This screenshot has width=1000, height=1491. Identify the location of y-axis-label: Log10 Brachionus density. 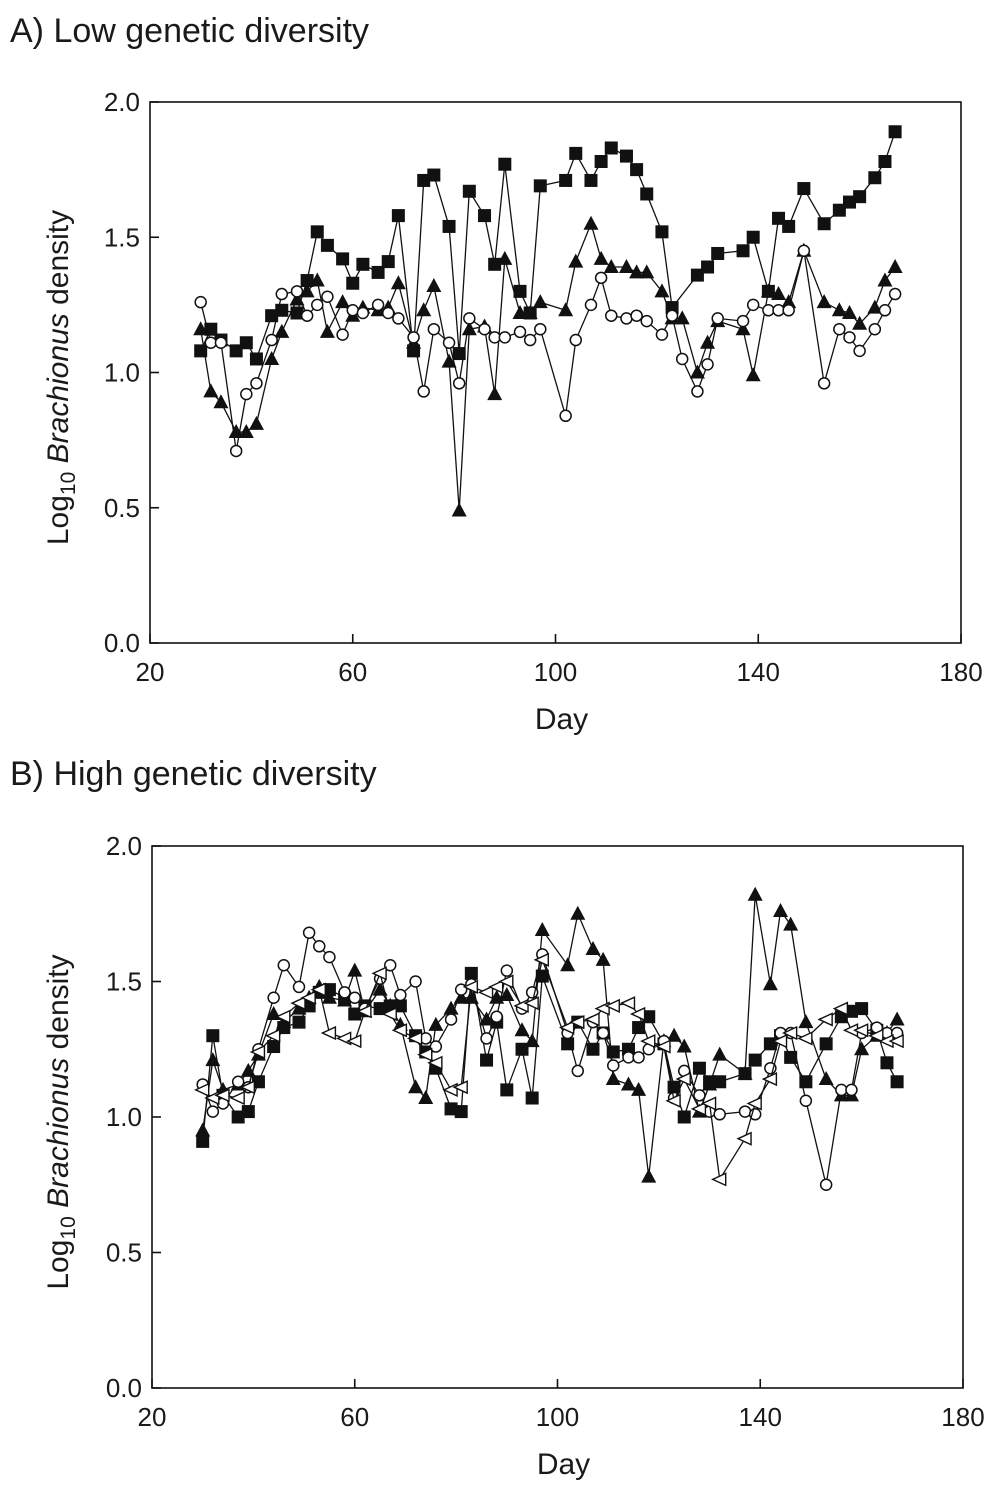
(61, 377).